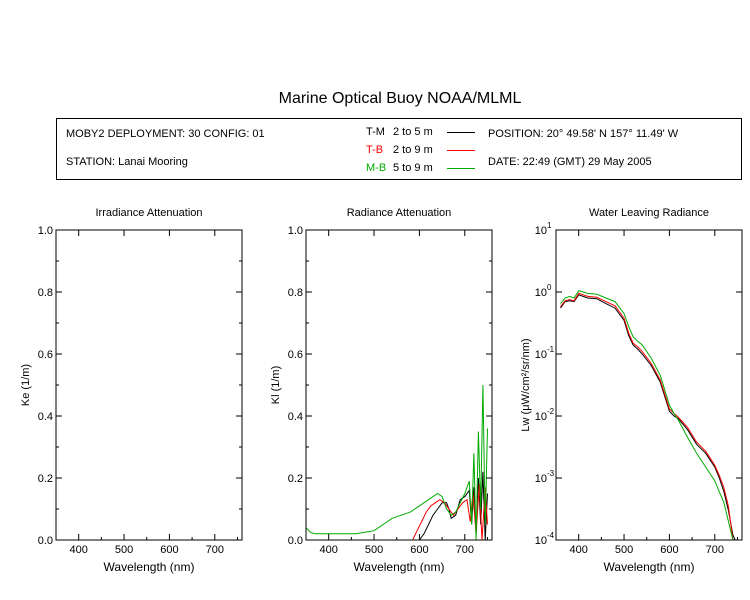 The image size is (750, 600). I want to click on y-tick-exponent: 0, so click(549, 287).